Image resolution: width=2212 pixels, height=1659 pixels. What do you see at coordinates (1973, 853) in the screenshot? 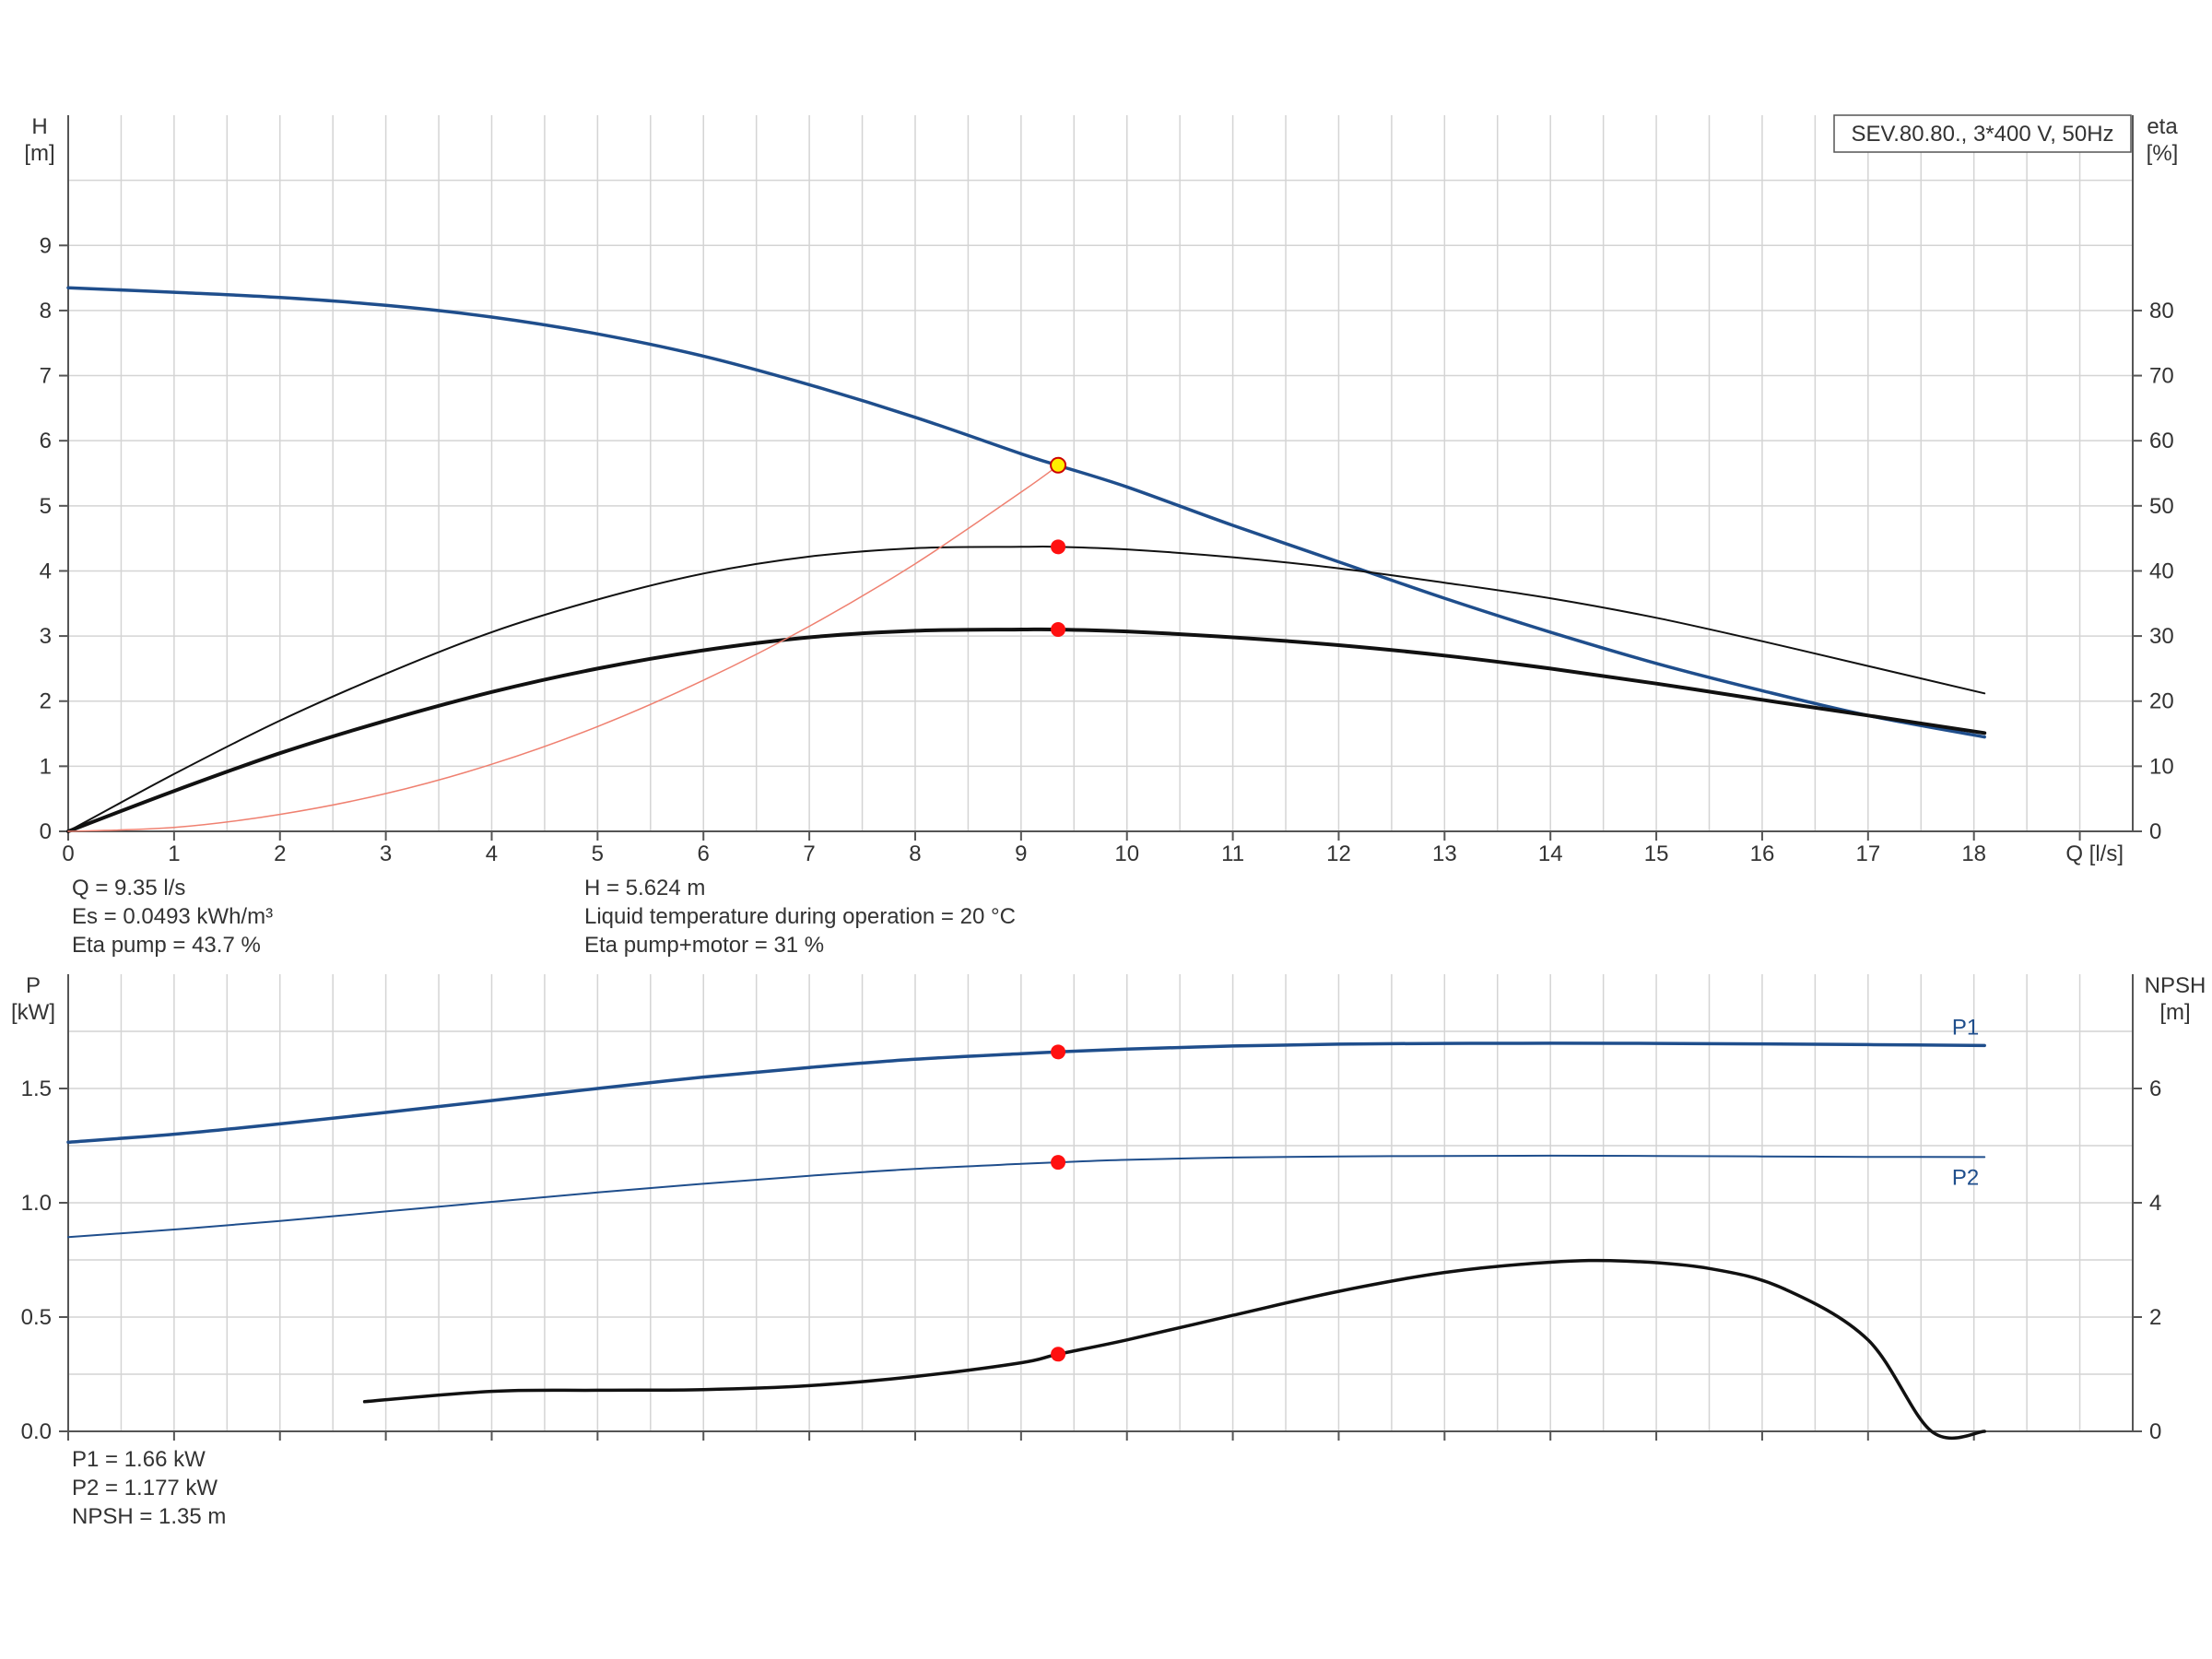
I see `panel1-x-tick-label: 18` at bounding box center [1973, 853].